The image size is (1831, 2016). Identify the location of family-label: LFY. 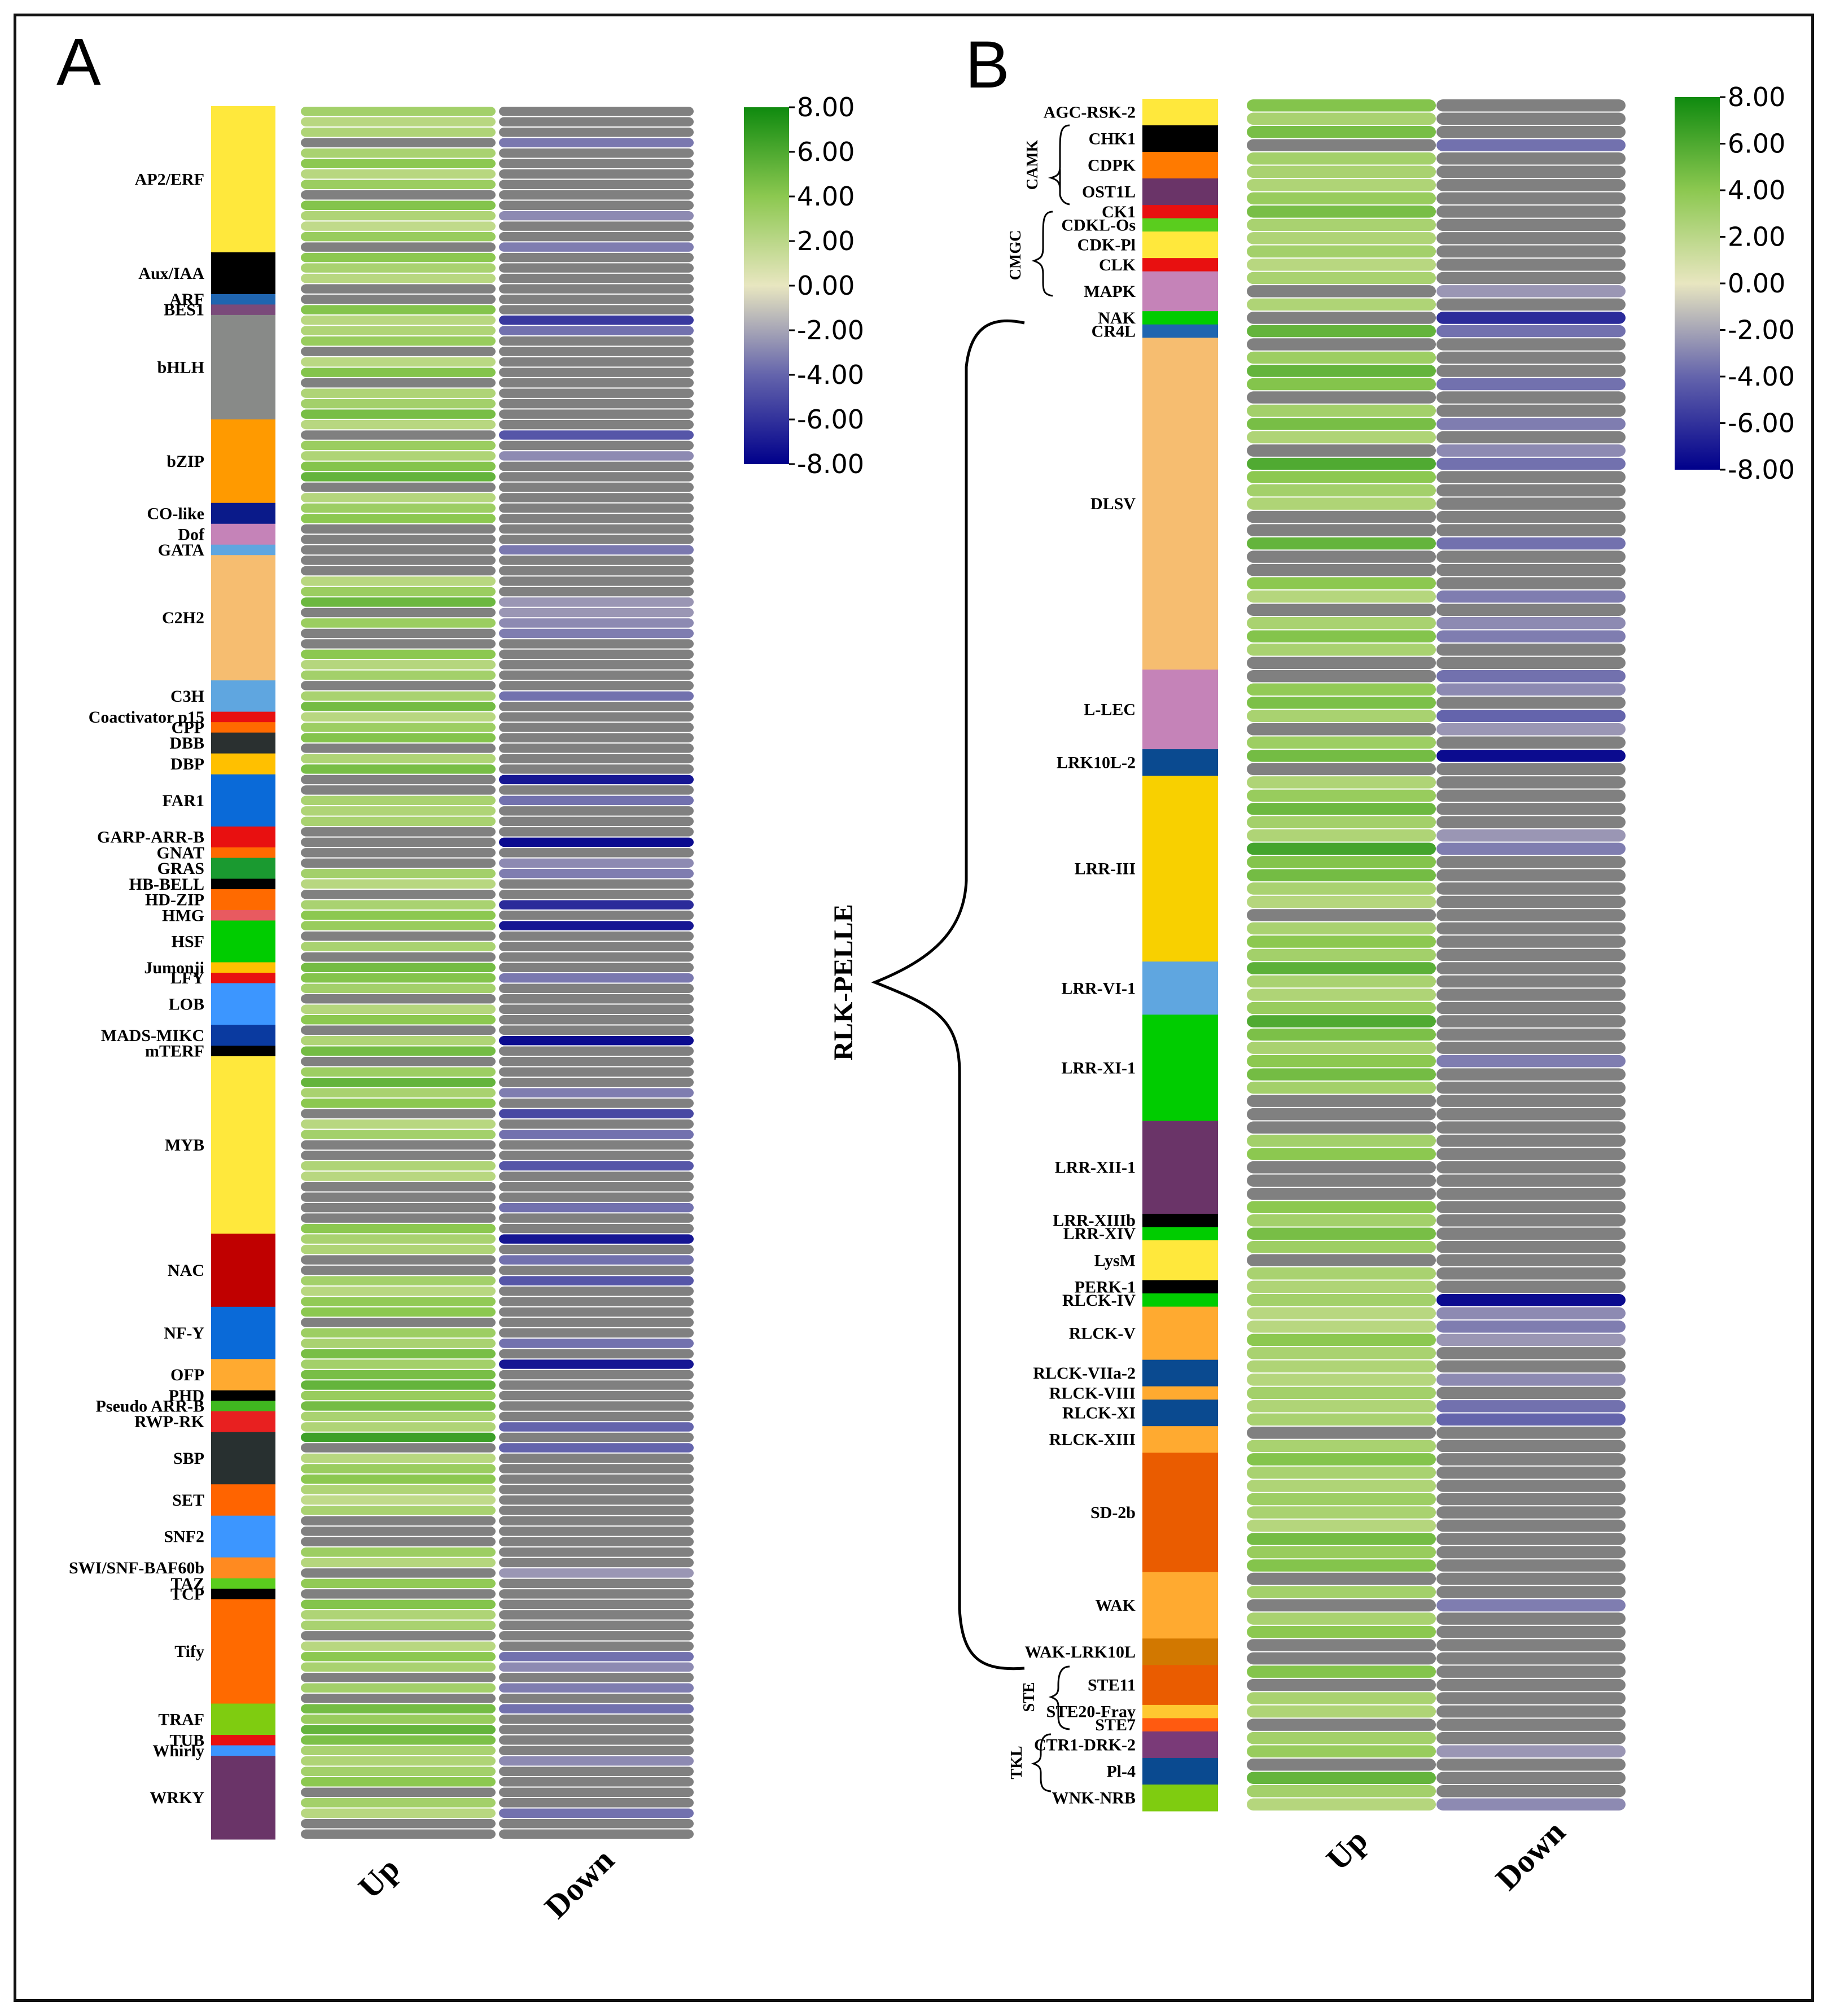
(187, 978).